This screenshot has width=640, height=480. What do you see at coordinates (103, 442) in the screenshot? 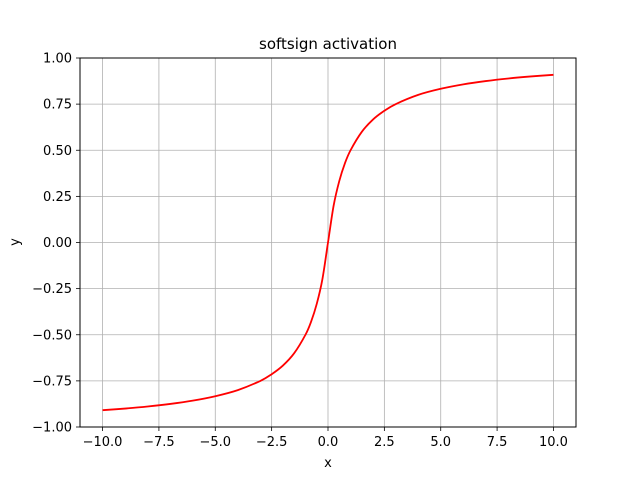
I see `x-tick-label: −10.0` at bounding box center [103, 442].